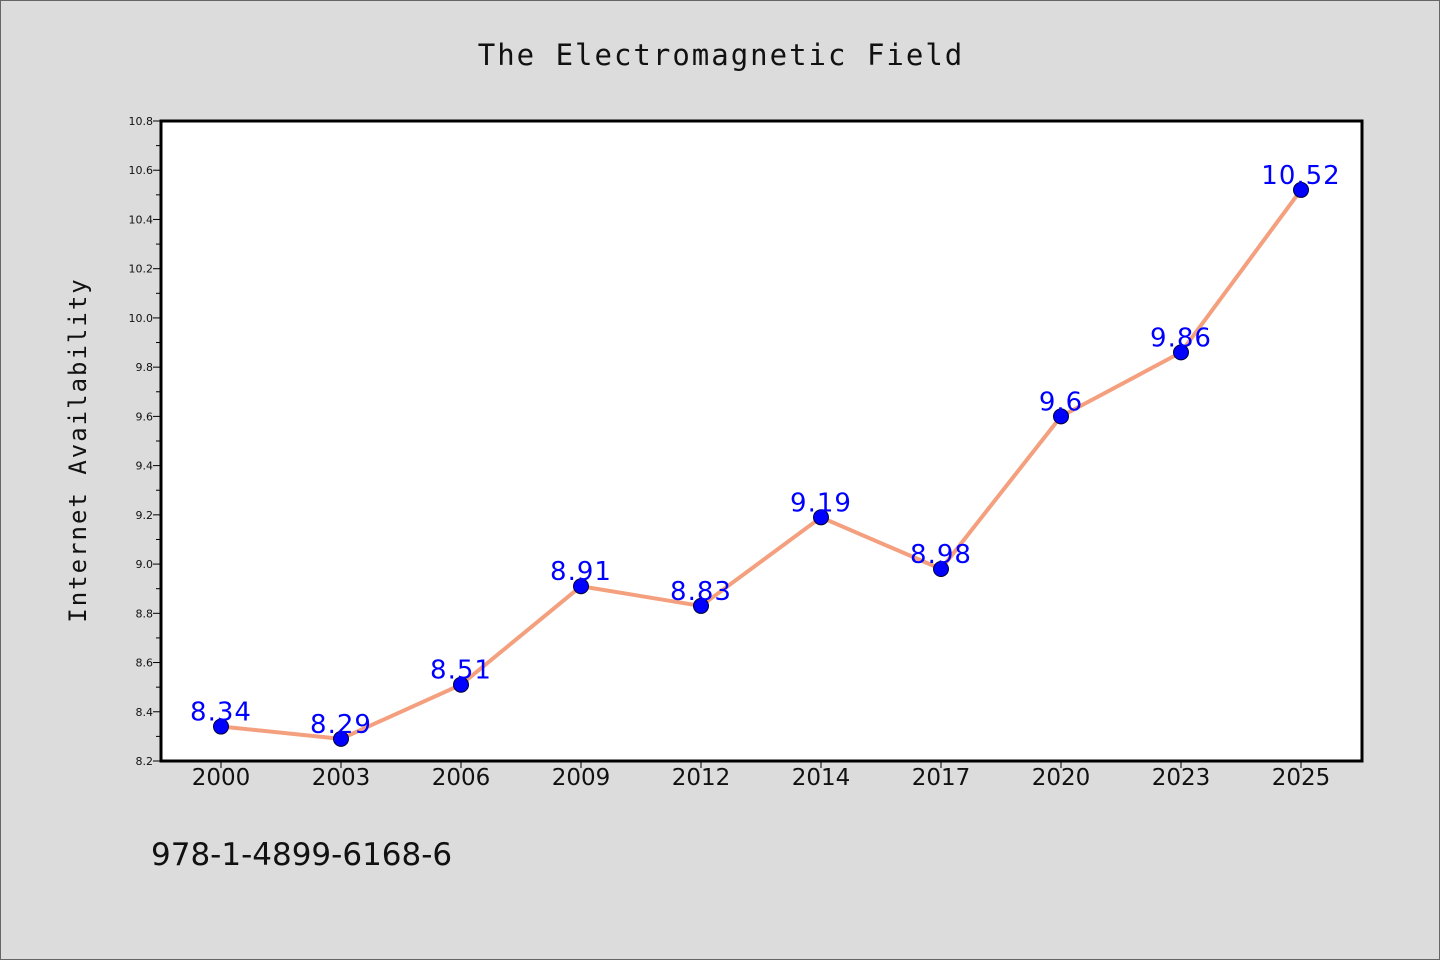  Describe the element at coordinates (141, 318) in the screenshot. I see `y-tick-label: 10.0` at that location.